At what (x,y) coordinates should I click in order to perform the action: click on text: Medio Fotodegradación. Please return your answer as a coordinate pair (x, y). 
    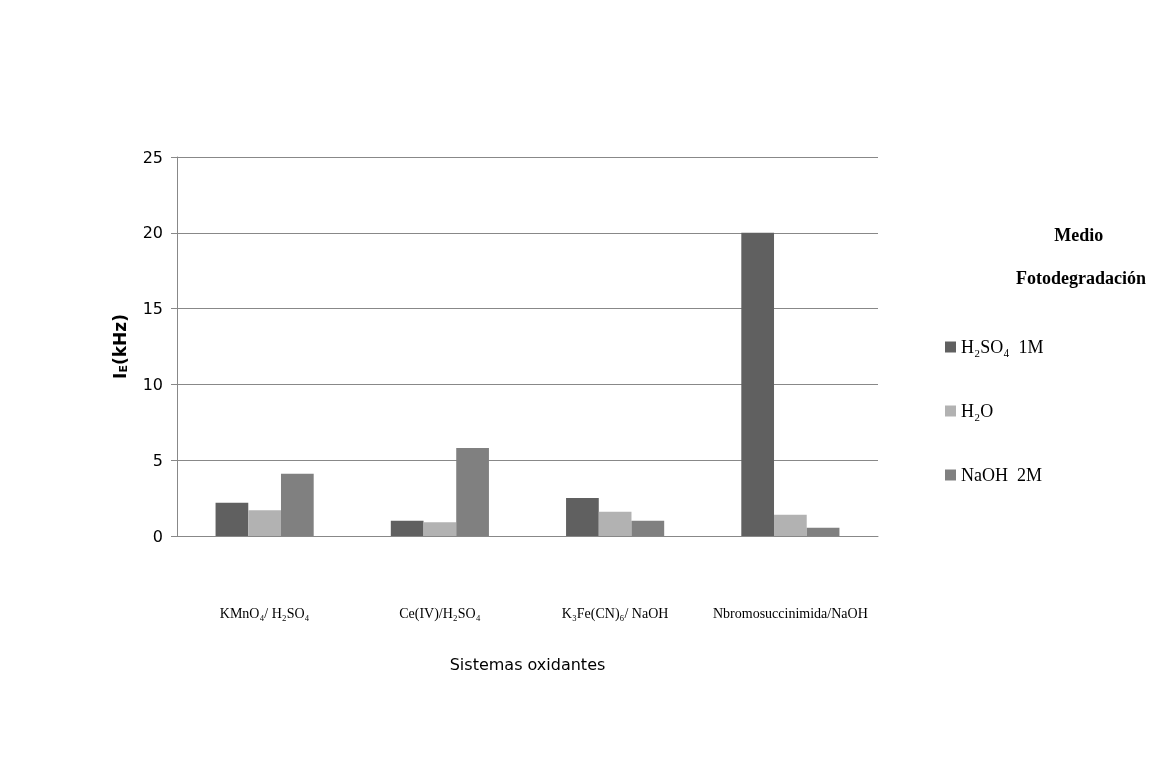
    Looking at the image, I should click on (1081, 256).